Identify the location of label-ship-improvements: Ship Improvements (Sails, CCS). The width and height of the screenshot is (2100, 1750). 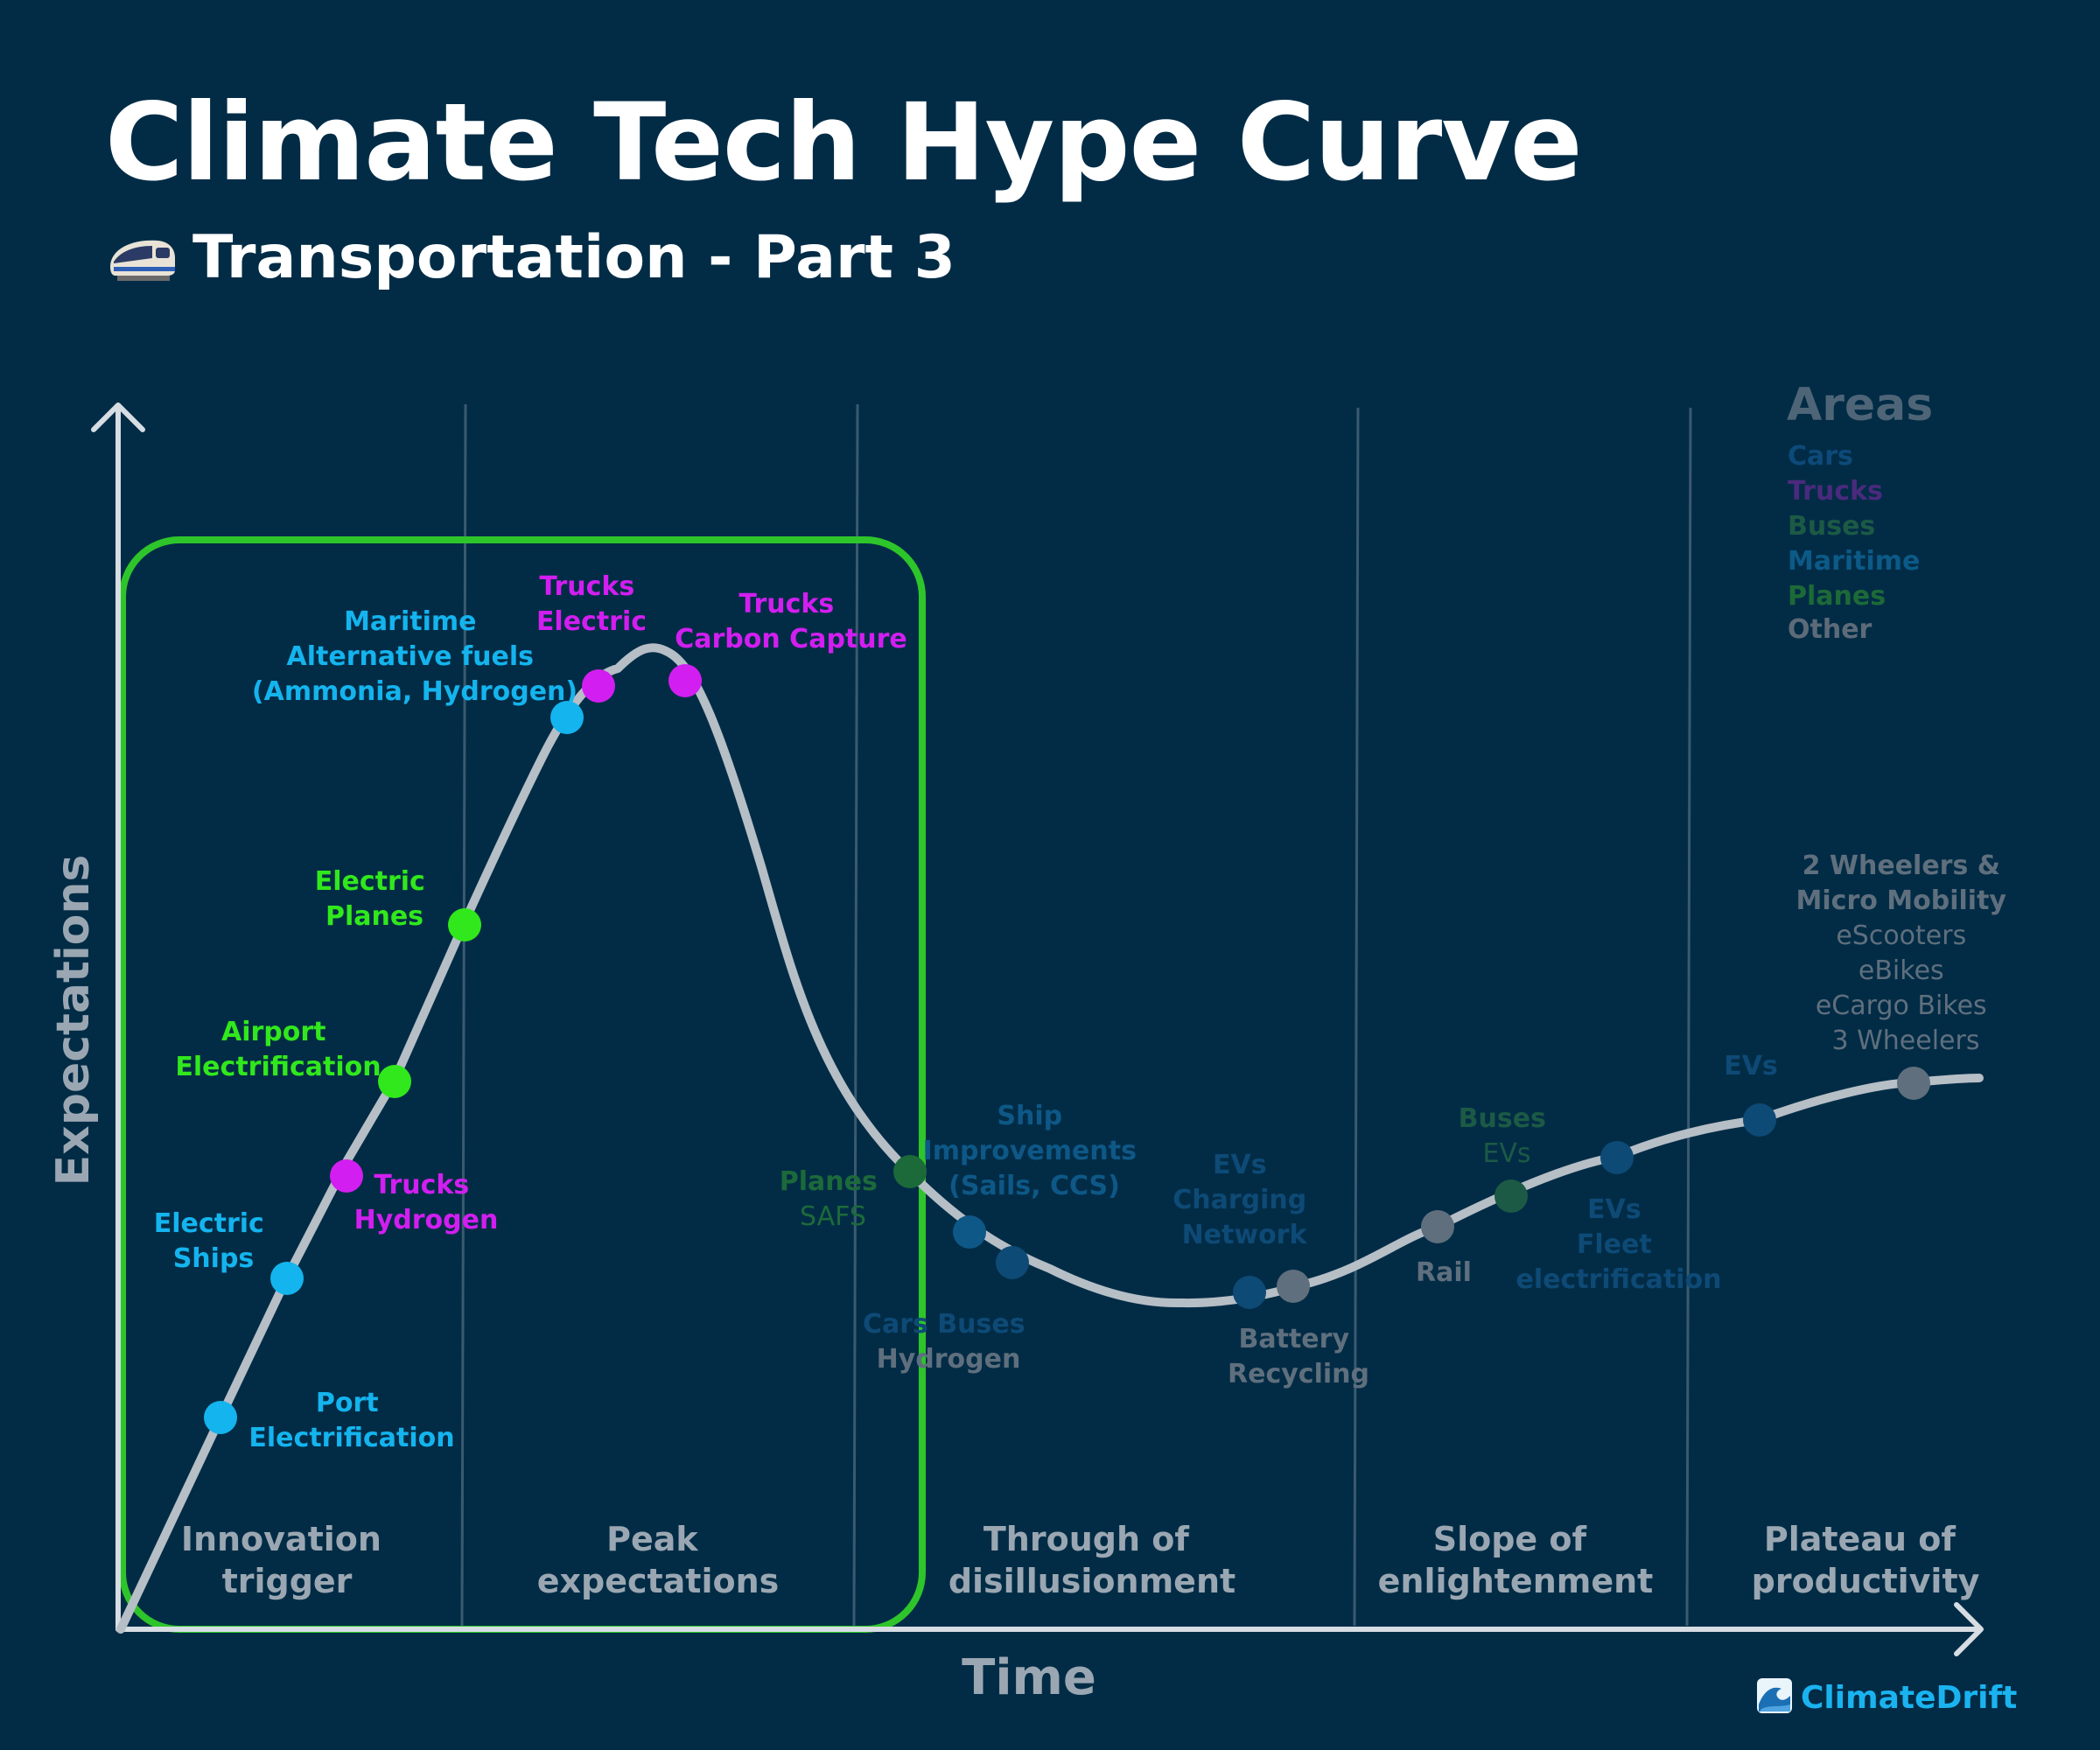
(1034, 1151).